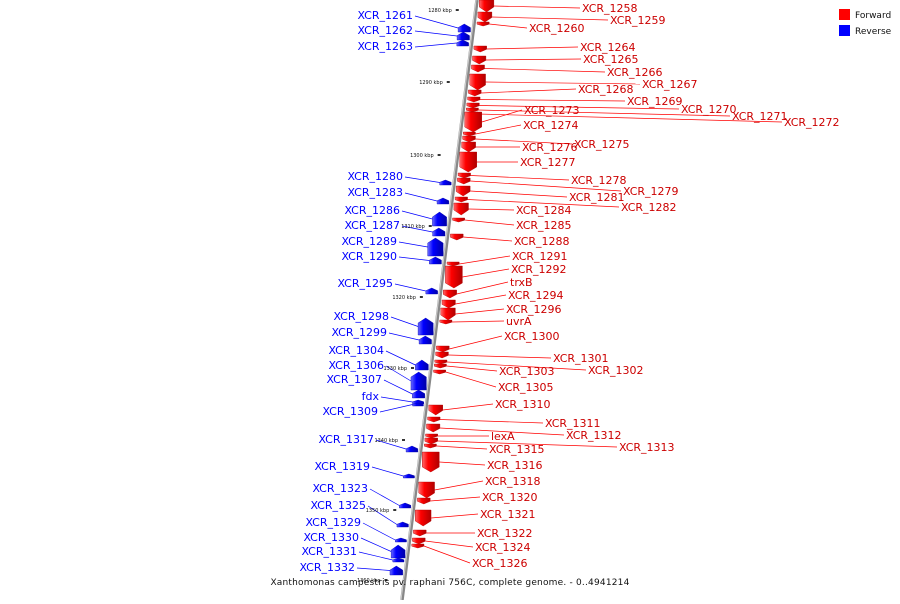 The width and height of the screenshot is (900, 604). I want to click on gene-label-xcr-1299: XCR_1299, so click(359, 332).